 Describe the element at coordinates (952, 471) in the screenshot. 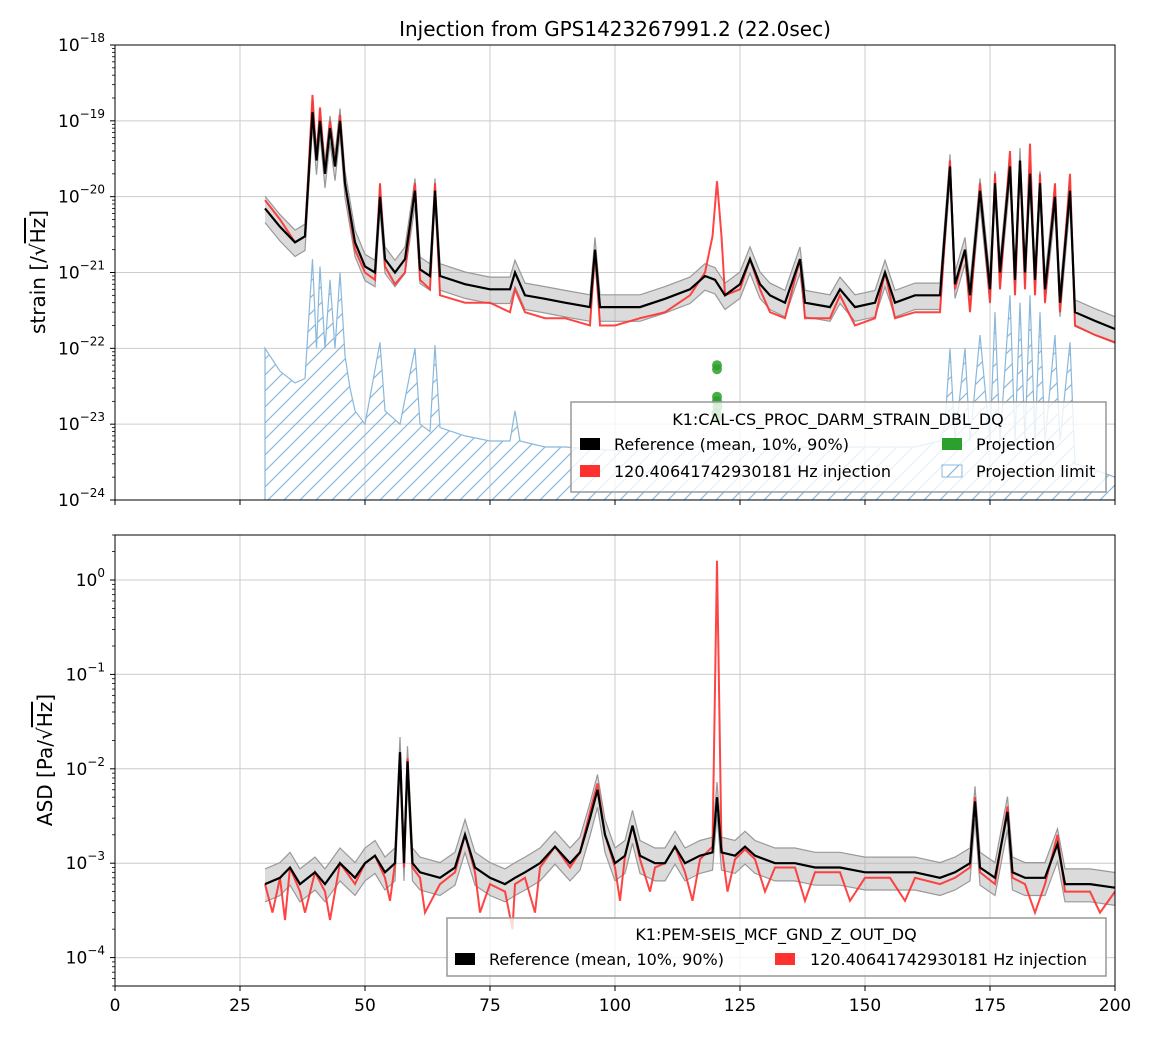

I see `legend-swatch-projection-limit` at that location.